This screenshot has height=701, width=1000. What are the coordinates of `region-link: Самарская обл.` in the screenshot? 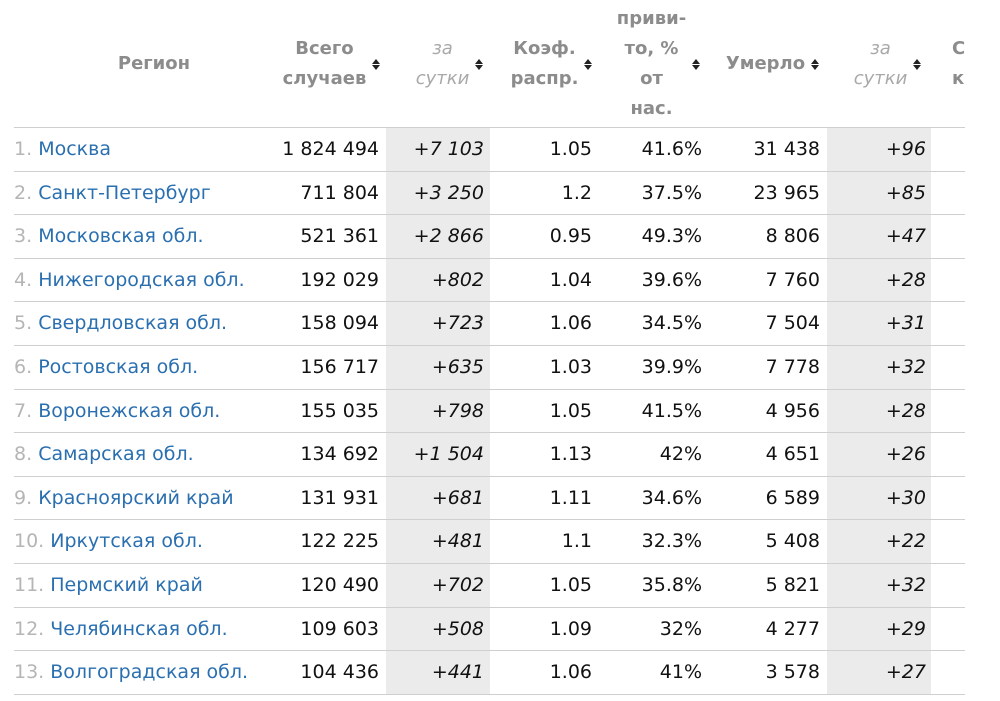 It's located at (116, 454).